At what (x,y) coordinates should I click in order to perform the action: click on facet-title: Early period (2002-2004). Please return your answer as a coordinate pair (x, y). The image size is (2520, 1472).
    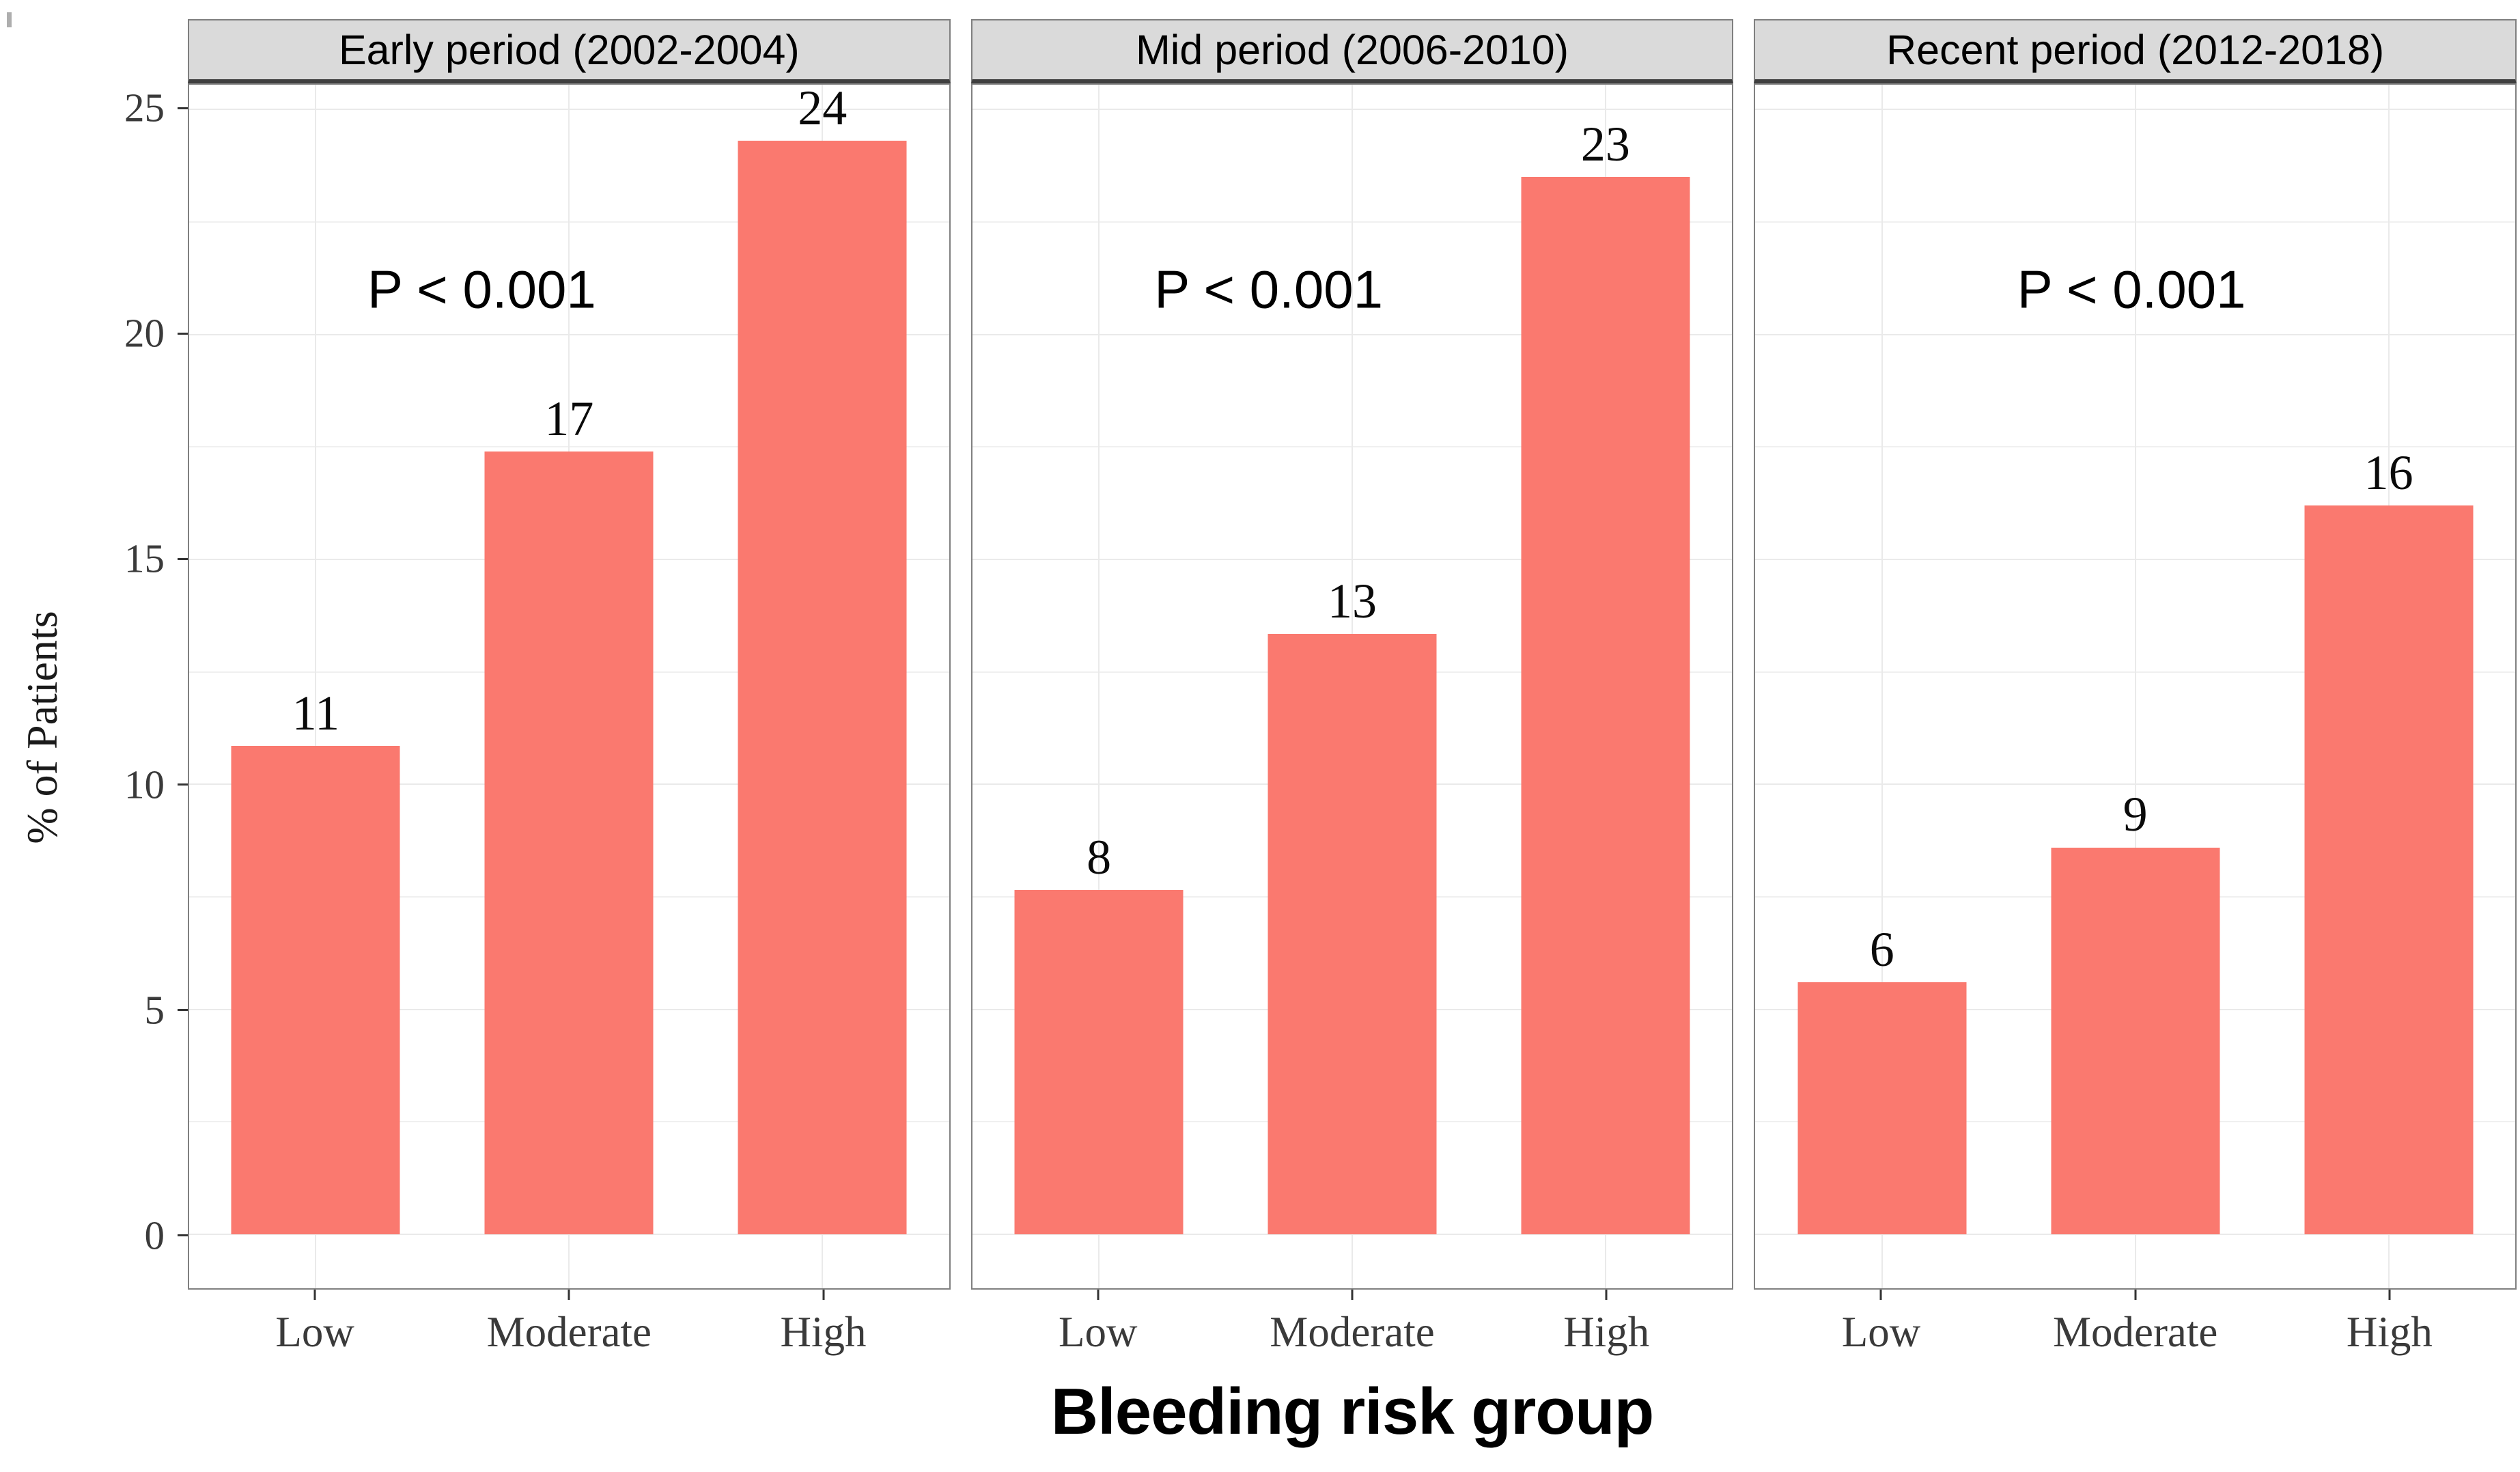
    Looking at the image, I should click on (569, 50).